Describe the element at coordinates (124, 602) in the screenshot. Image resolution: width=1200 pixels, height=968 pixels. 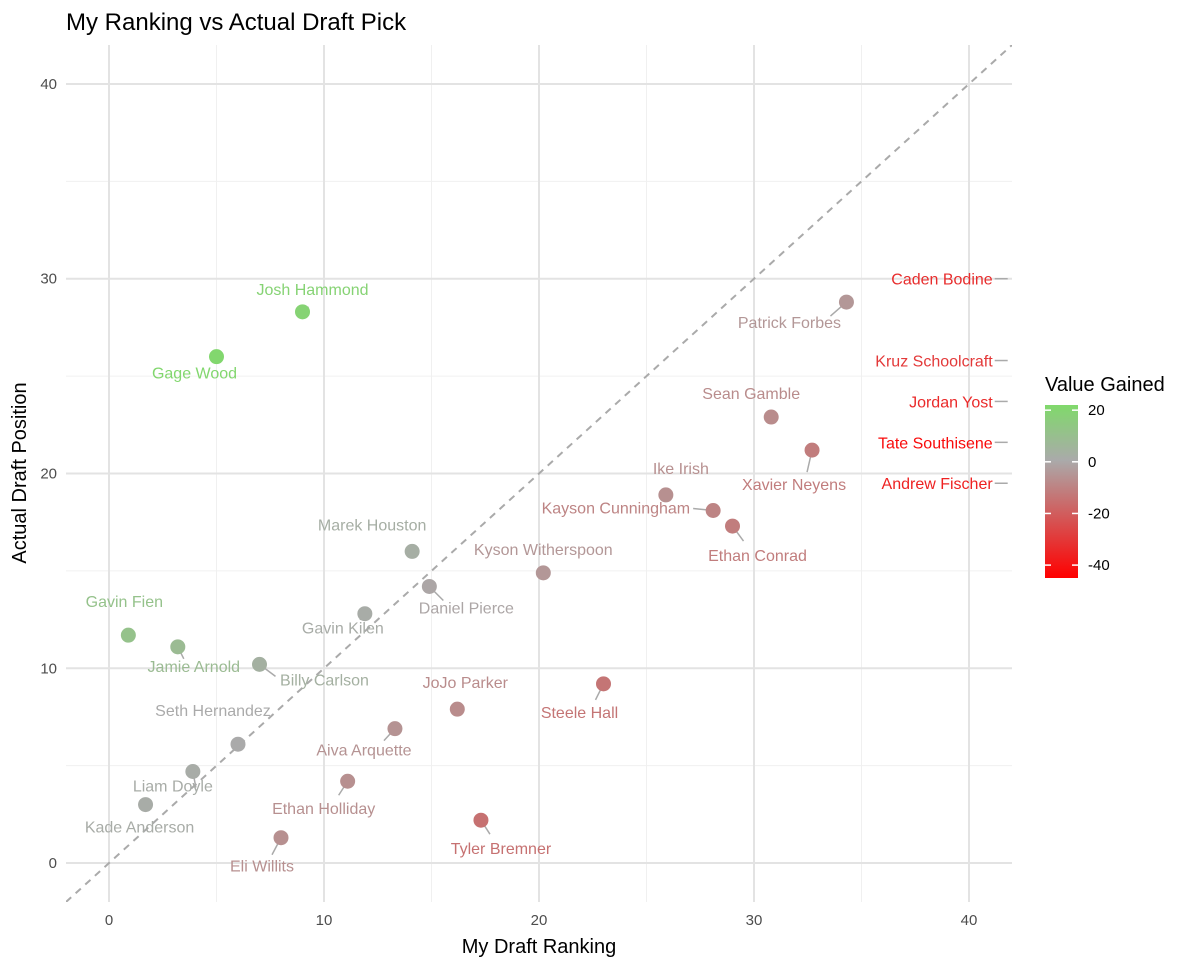
I see `label-gavin-fien: Gavin Fien` at that location.